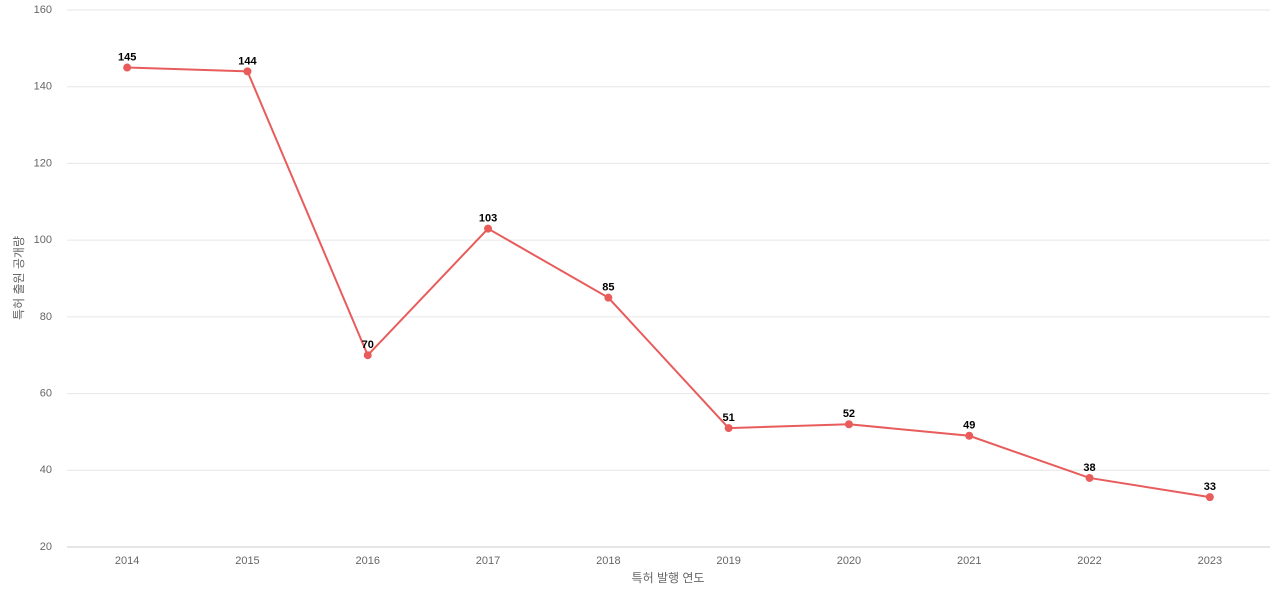 This screenshot has height=600, width=1280. Describe the element at coordinates (247, 61) in the screenshot. I see `data-label: 144` at that location.